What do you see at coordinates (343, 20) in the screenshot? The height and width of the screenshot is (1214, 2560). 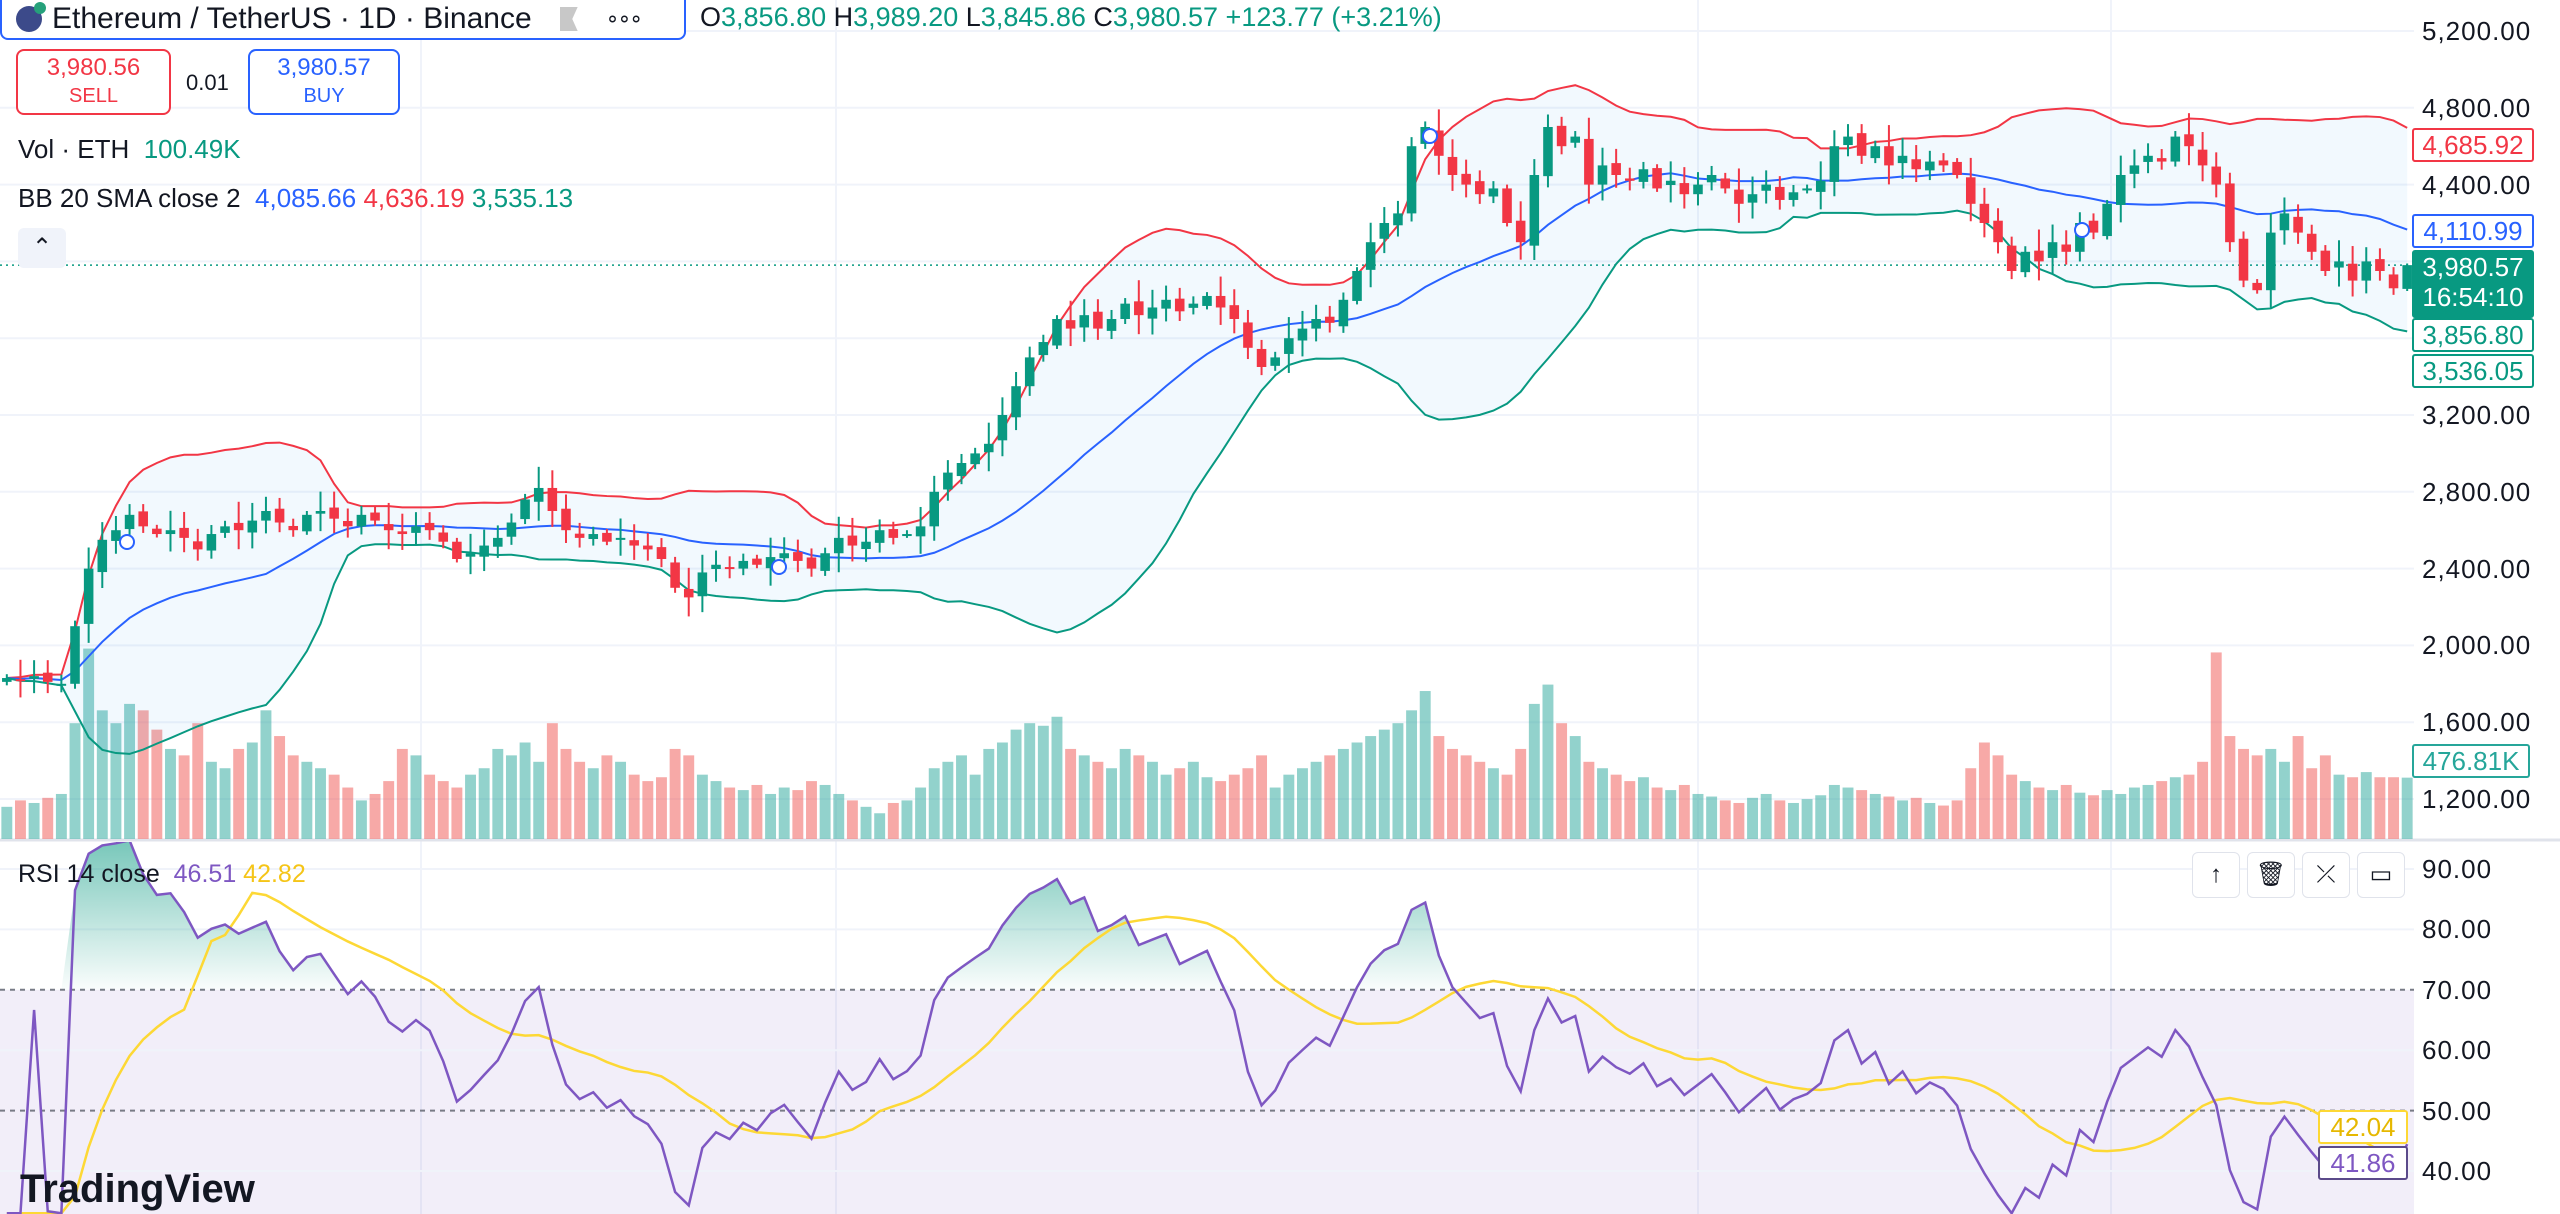 I see `symbol-selector: Ethereum / TetherUS · 1D · Binance ∘∘∘` at bounding box center [343, 20].